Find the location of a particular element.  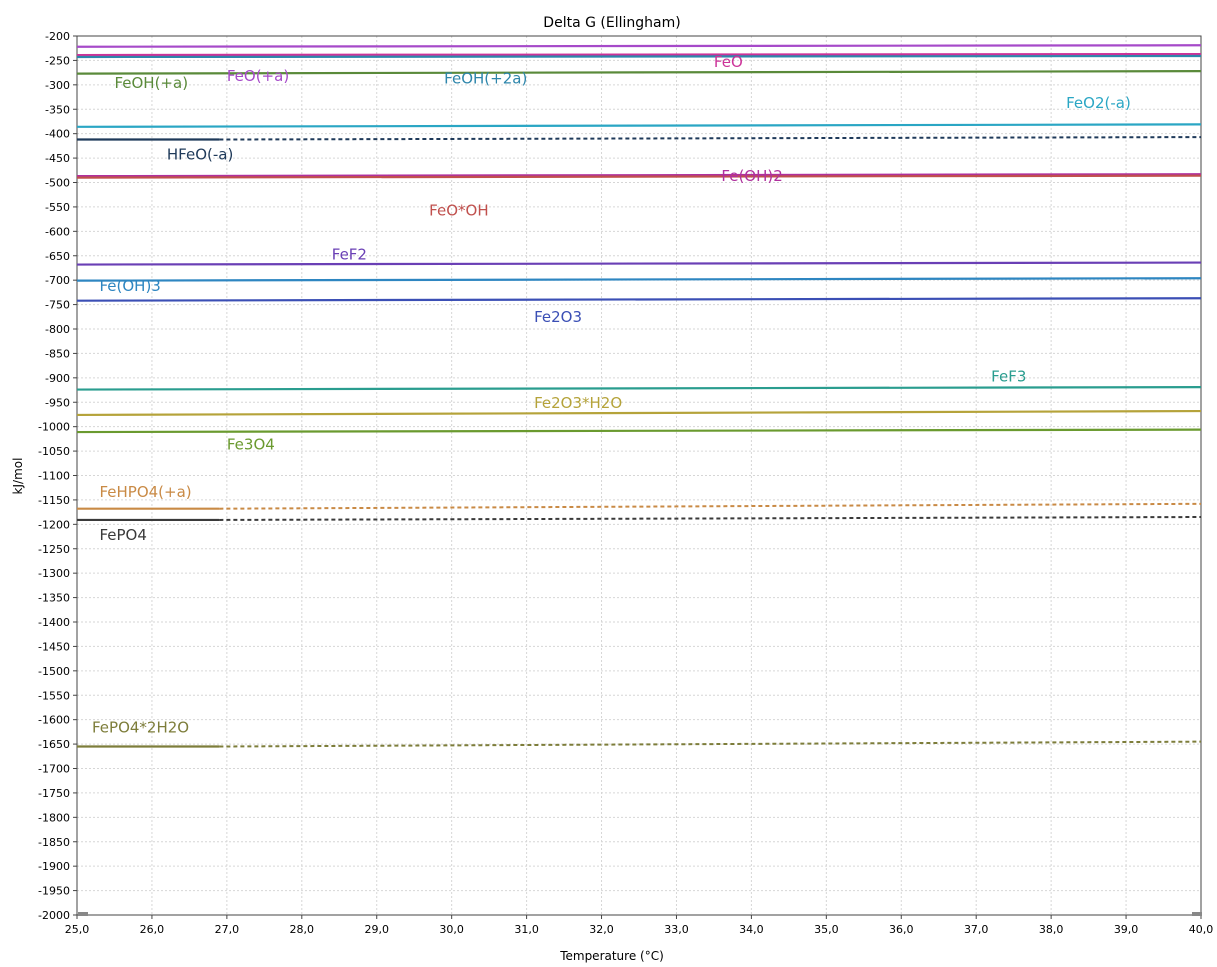

series-label-feo2-a: FeO2(-a) is located at coordinates (1098, 103).